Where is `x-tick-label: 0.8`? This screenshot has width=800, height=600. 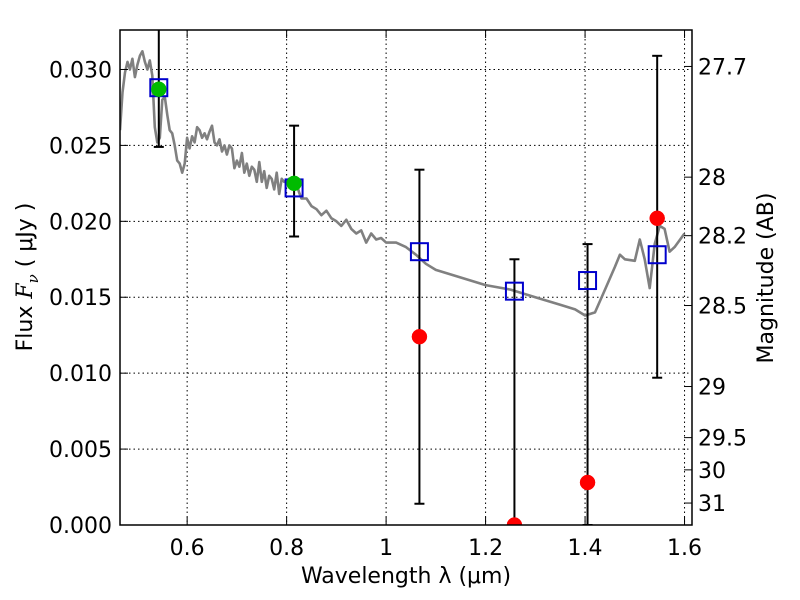
x-tick-label: 0.8 is located at coordinates (286, 548).